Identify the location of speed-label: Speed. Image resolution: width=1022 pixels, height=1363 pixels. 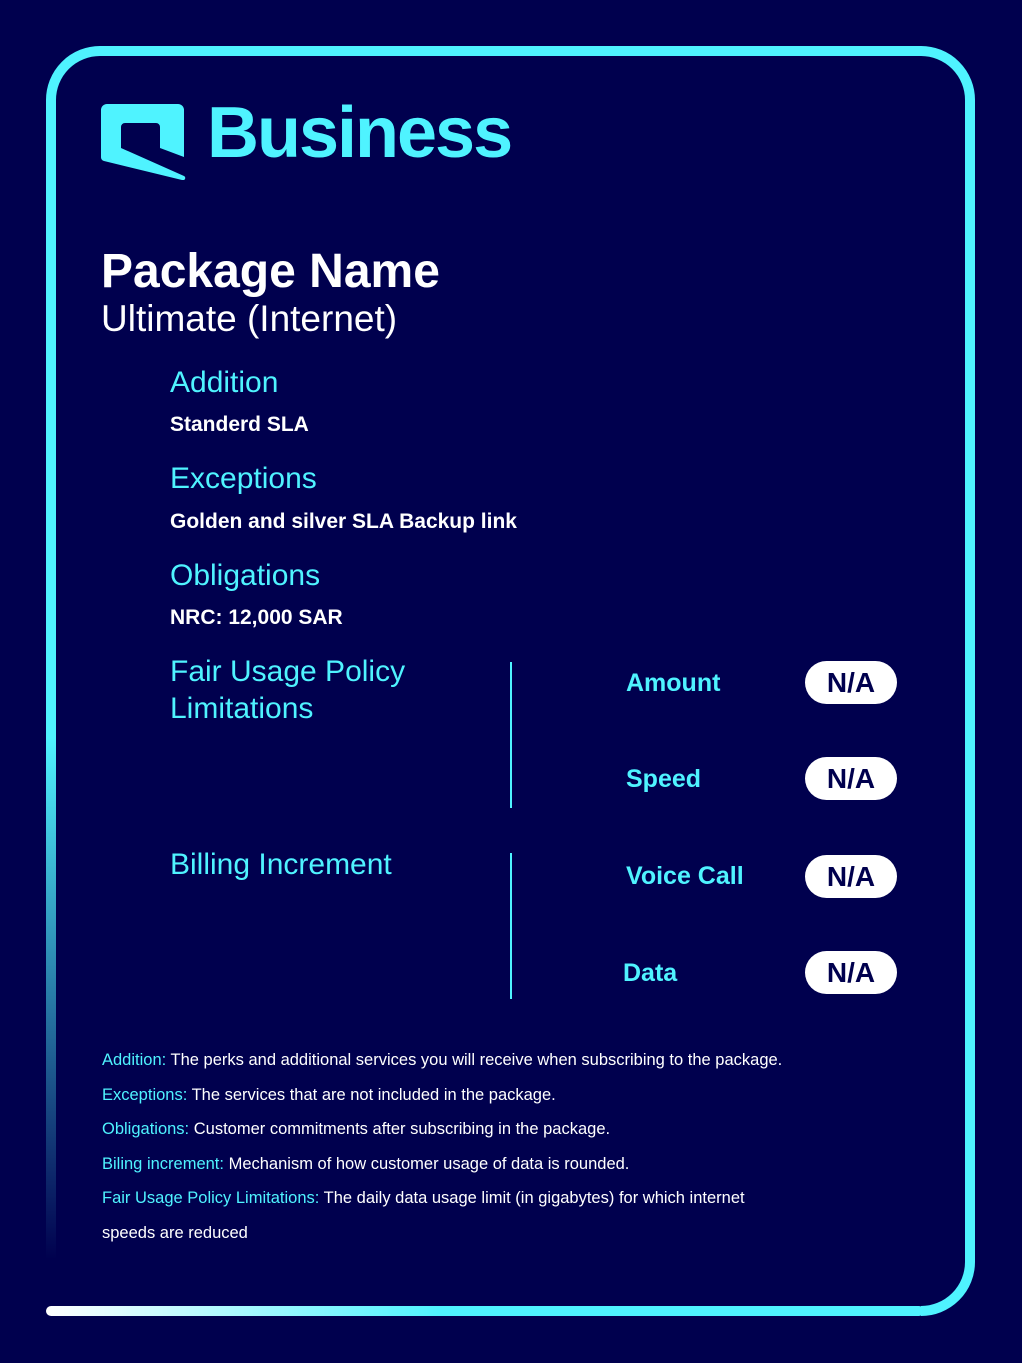
(664, 779).